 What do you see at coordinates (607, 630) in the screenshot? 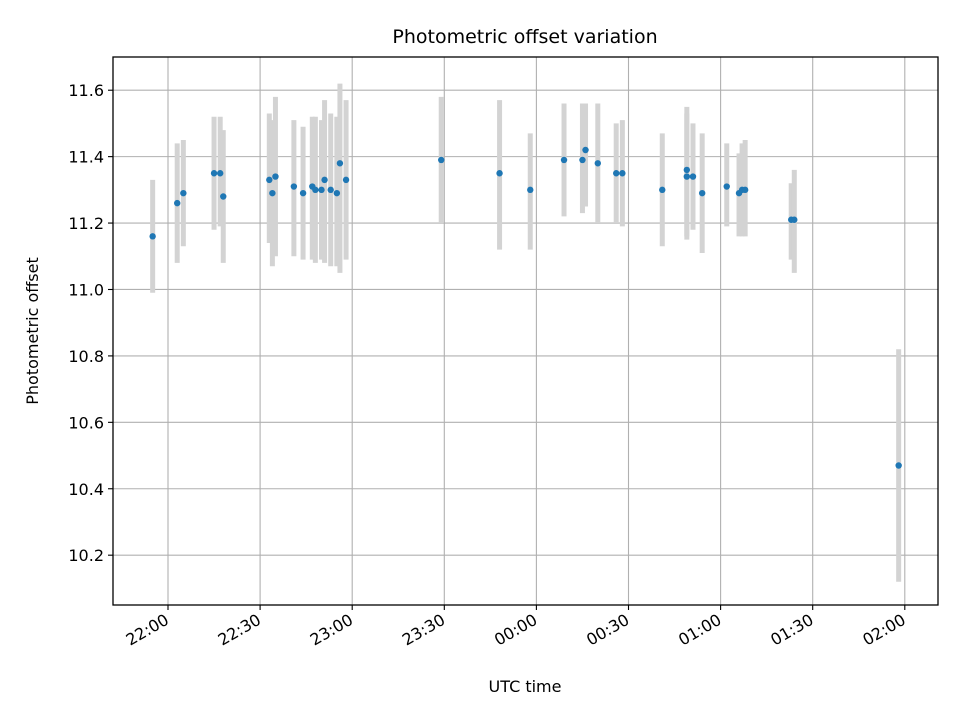
I see `x-tick-label: 00:30` at bounding box center [607, 630].